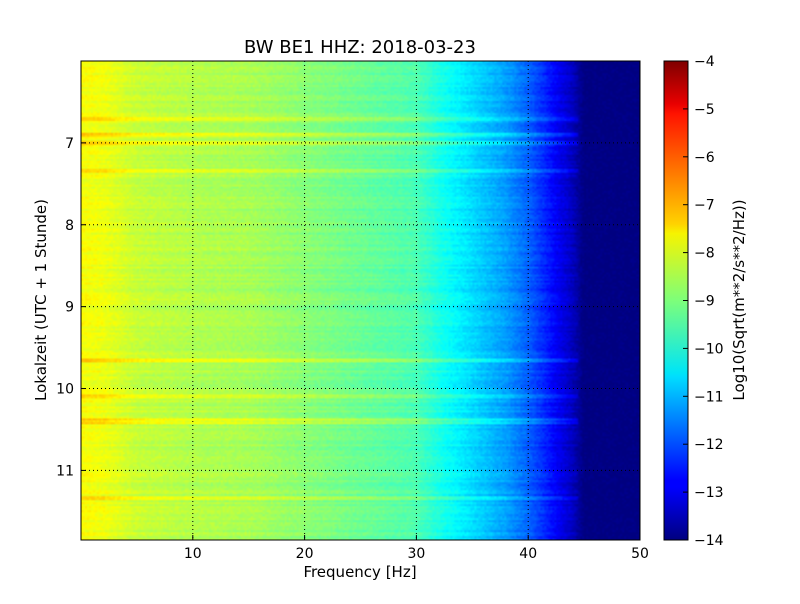 This screenshot has width=800, height=604. Describe the element at coordinates (65, 390) in the screenshot. I see `y-tick-label: 10` at that location.